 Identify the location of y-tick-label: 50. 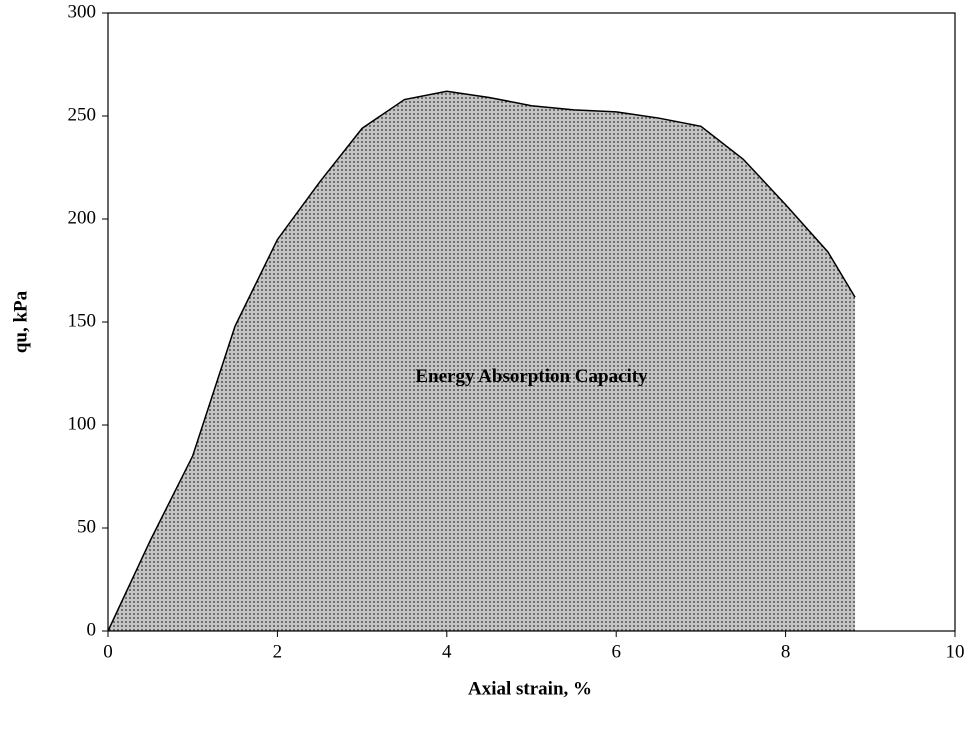
(86, 526).